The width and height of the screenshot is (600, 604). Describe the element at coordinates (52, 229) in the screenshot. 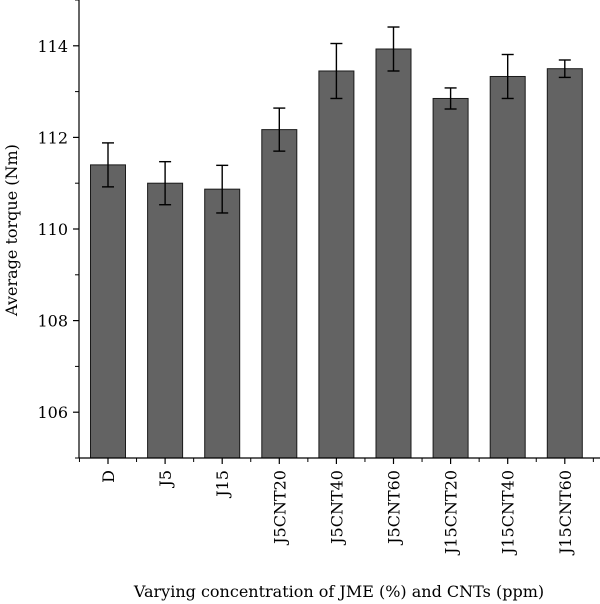

I see `y-tick-label: 110` at that location.